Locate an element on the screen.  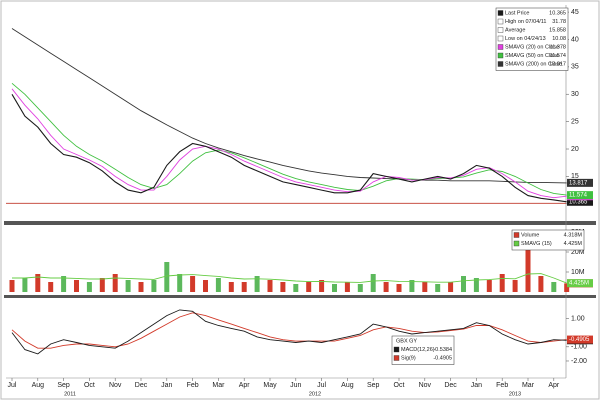
y-tick-label: 10M is located at coordinates (578, 272).